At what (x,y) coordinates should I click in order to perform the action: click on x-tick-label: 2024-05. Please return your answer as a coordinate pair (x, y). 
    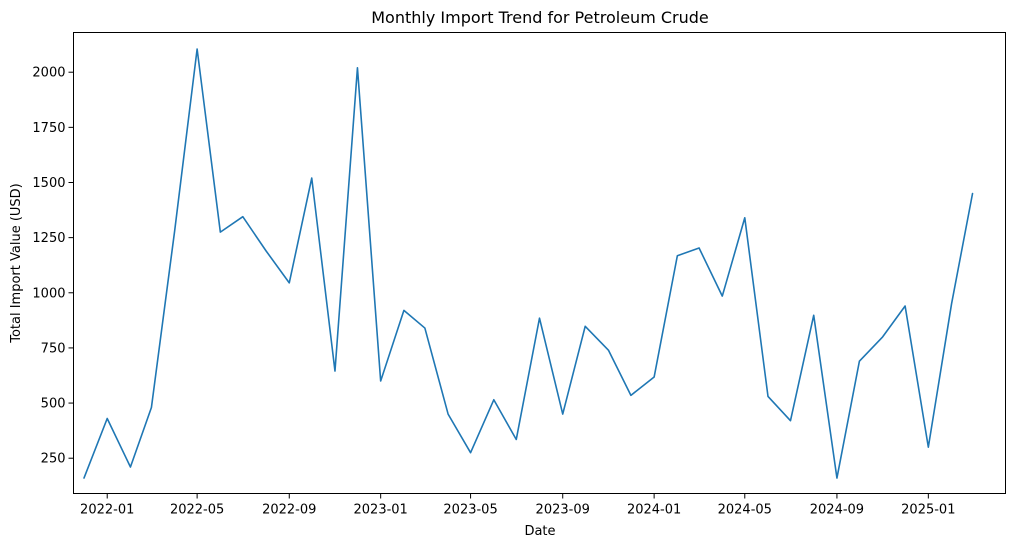
    Looking at the image, I should click on (745, 510).